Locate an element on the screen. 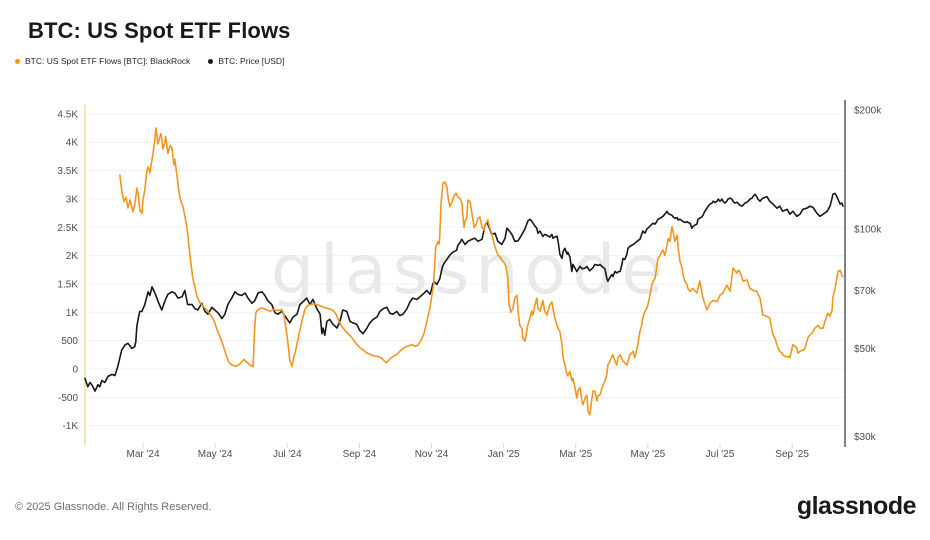  glassnode-logo: glassnode is located at coordinates (856, 506).